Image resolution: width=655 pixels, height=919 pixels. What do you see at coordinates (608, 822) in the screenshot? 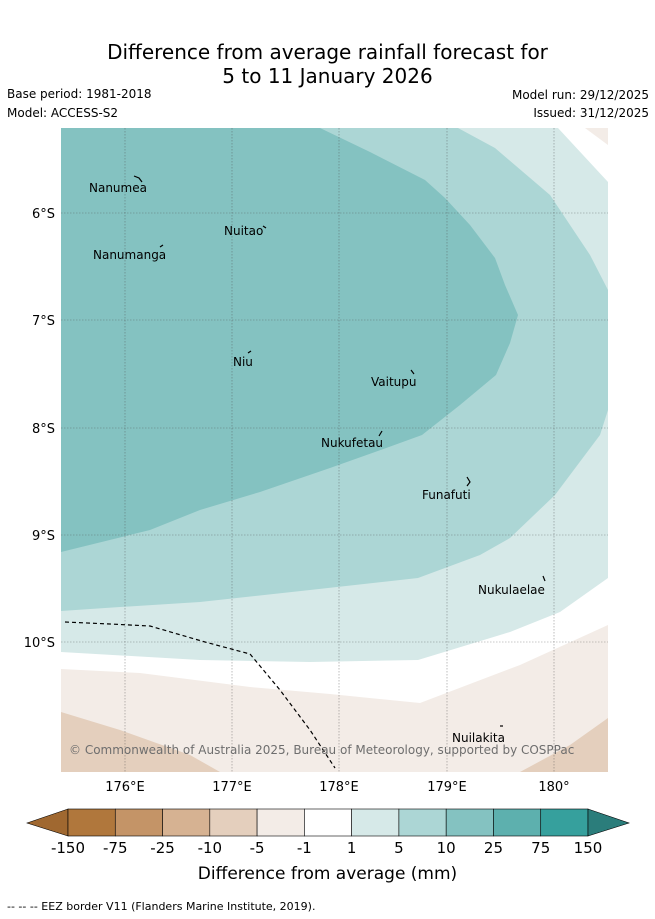
I see `colorbar-extend-high` at bounding box center [608, 822].